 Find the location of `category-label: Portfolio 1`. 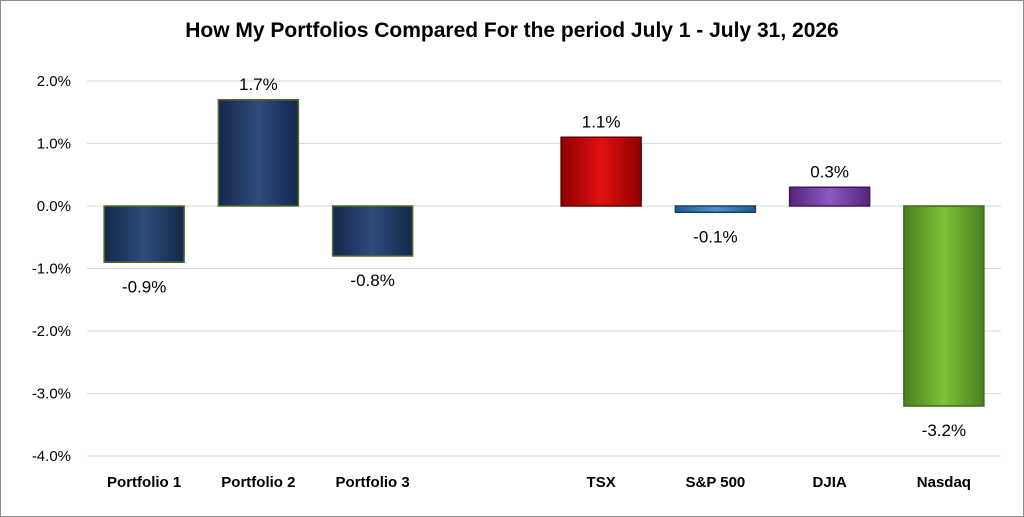

category-label: Portfolio 1 is located at coordinates (144, 482).